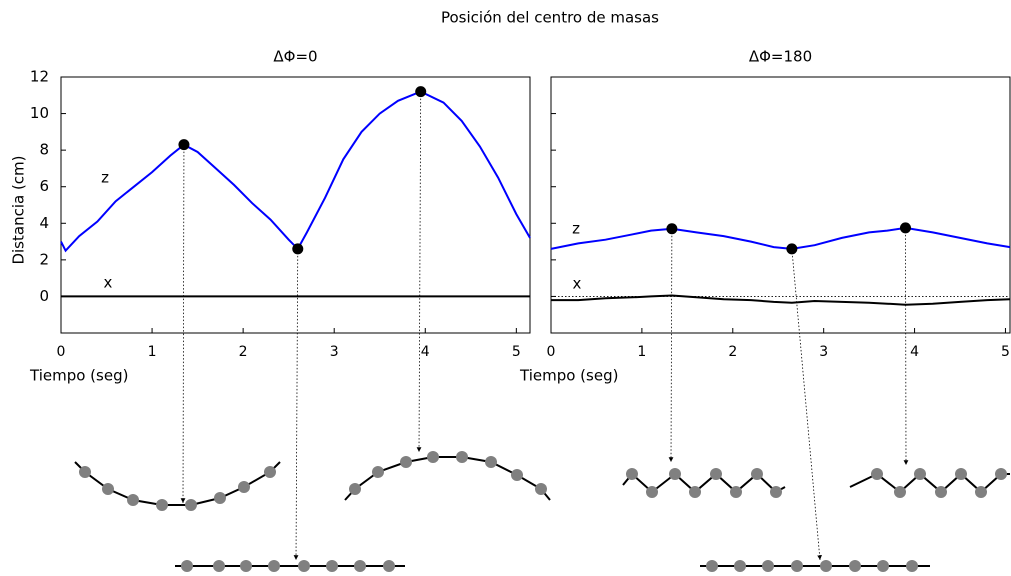 The height and width of the screenshot is (576, 1011). What do you see at coordinates (39, 113) in the screenshot?
I see `y-tick-label: 10` at bounding box center [39, 113].